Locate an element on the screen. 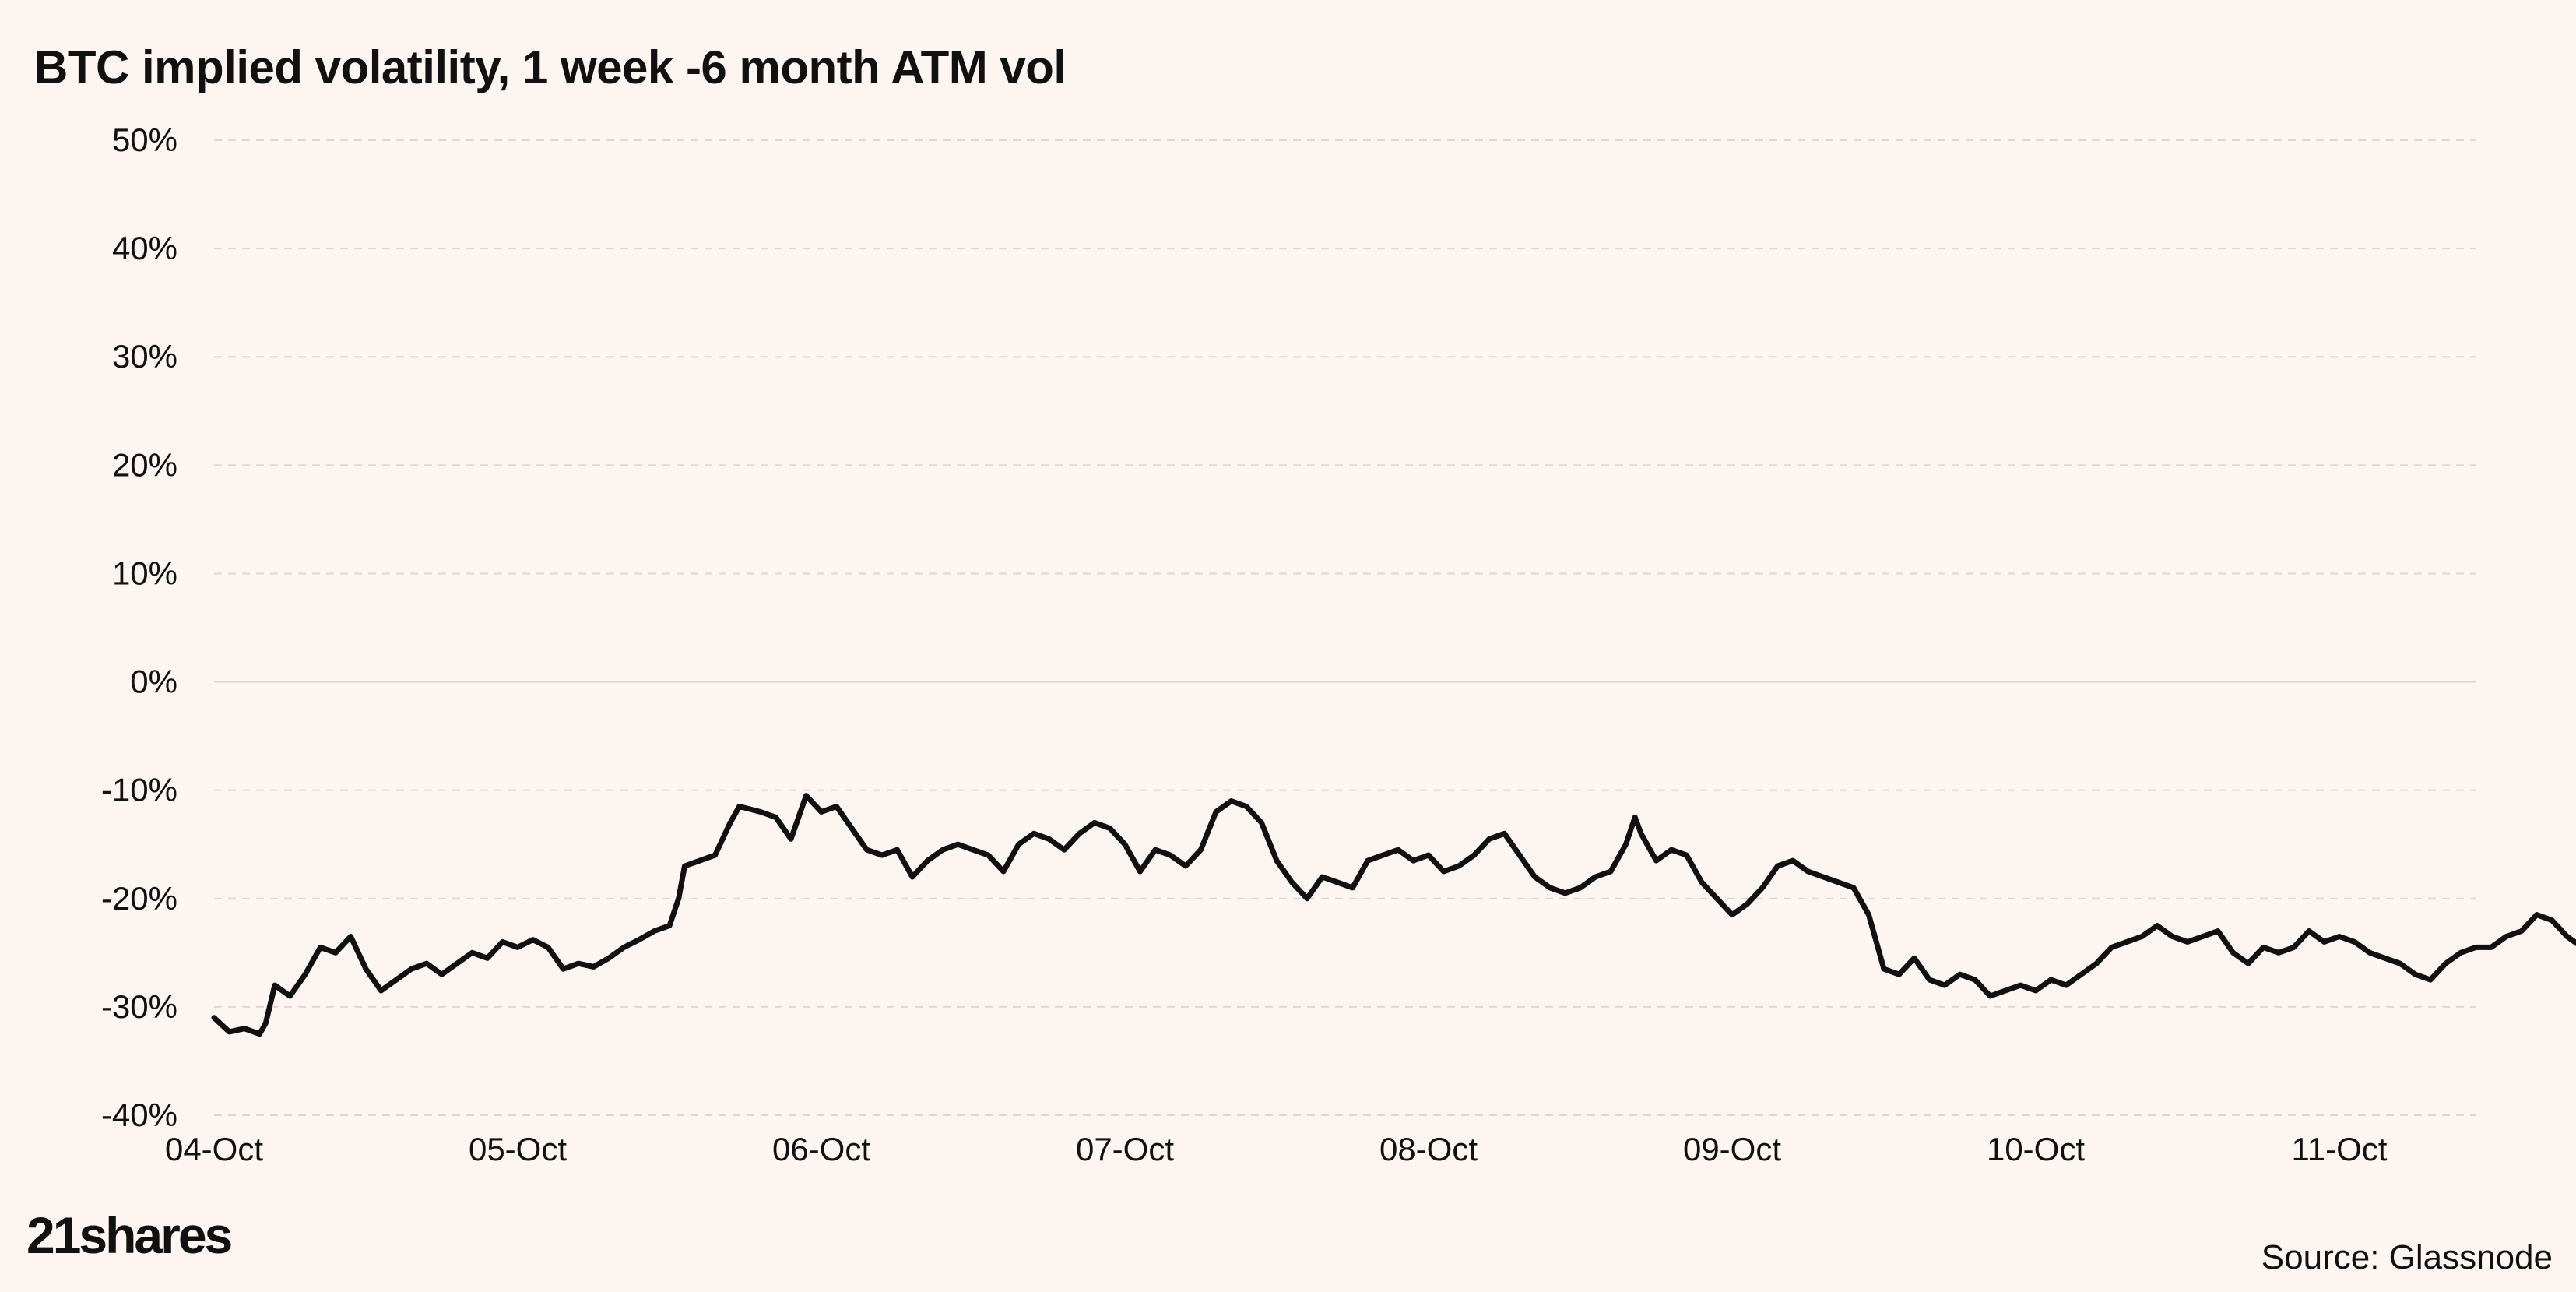 This screenshot has height=1292, width=2576. y-tick-label: 50% is located at coordinates (144, 139).